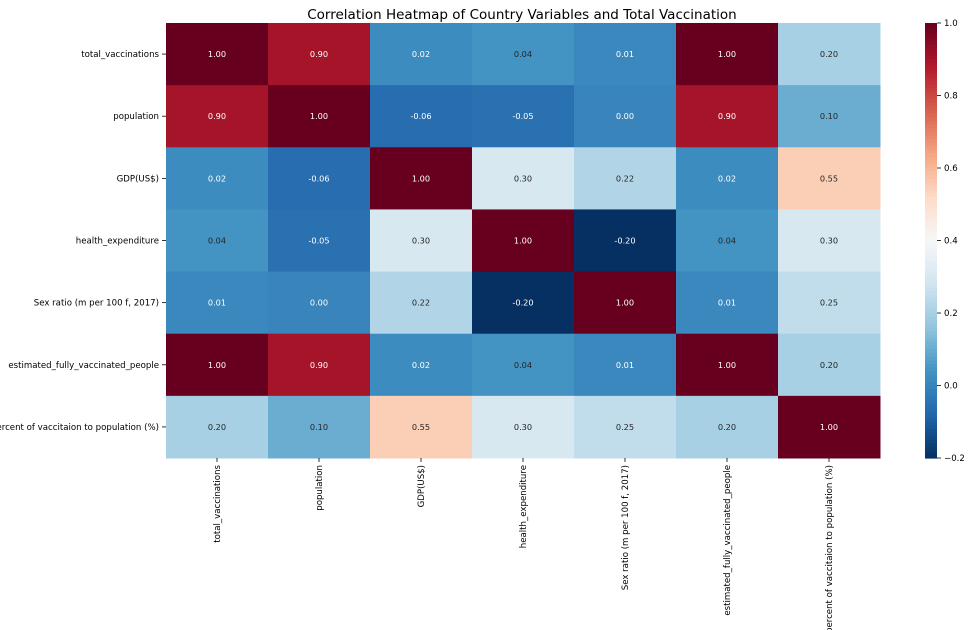 The width and height of the screenshot is (980, 630). I want to click on x-tick-label-0: total_vaccinations, so click(218, 503).